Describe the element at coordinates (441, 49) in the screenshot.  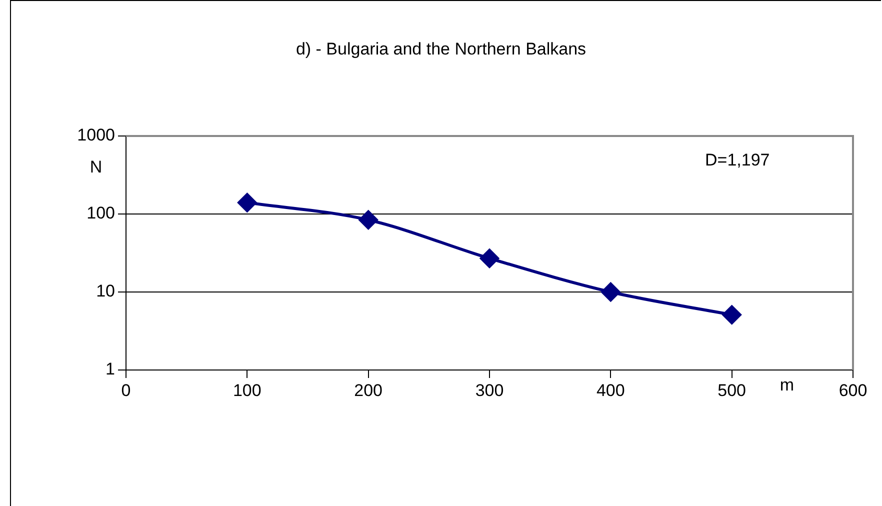
I see `chart-title: d) - Bulgaria and the Northern Balkans` at that location.